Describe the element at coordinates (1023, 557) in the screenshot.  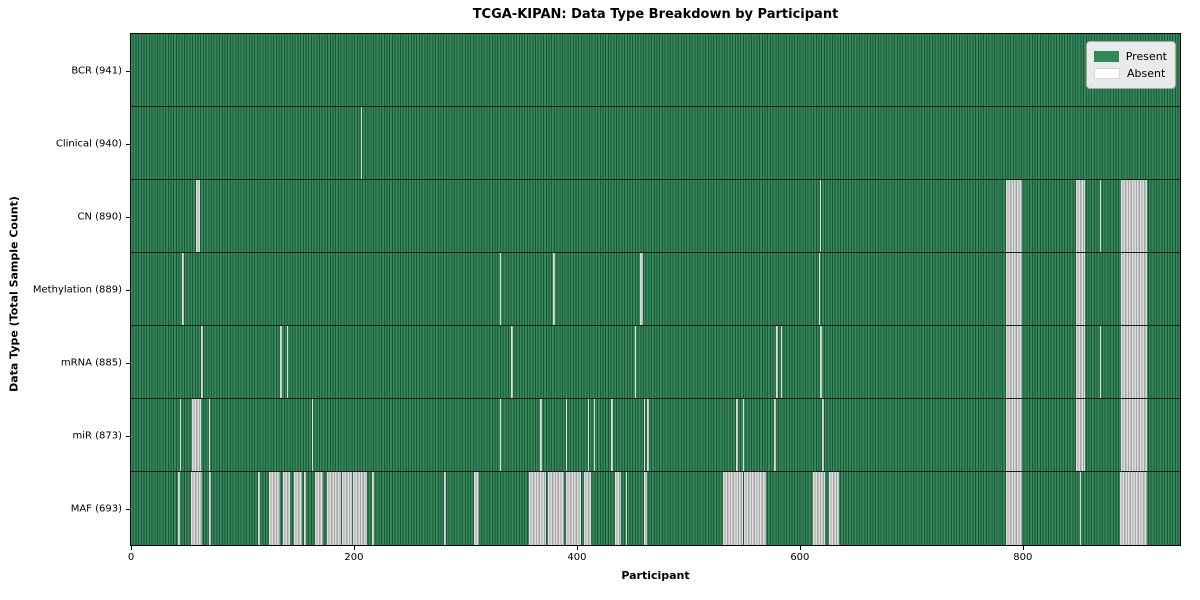
I see `x-tick-label-800: 800` at that location.